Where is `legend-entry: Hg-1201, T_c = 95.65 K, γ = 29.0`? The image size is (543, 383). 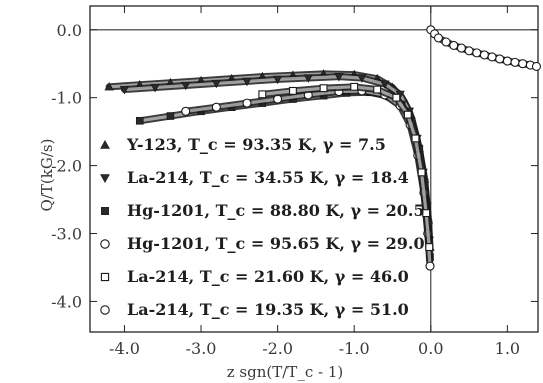 legend-entry: Hg-1201, T_c = 95.65 K, γ = 29.0 is located at coordinates (262, 243).